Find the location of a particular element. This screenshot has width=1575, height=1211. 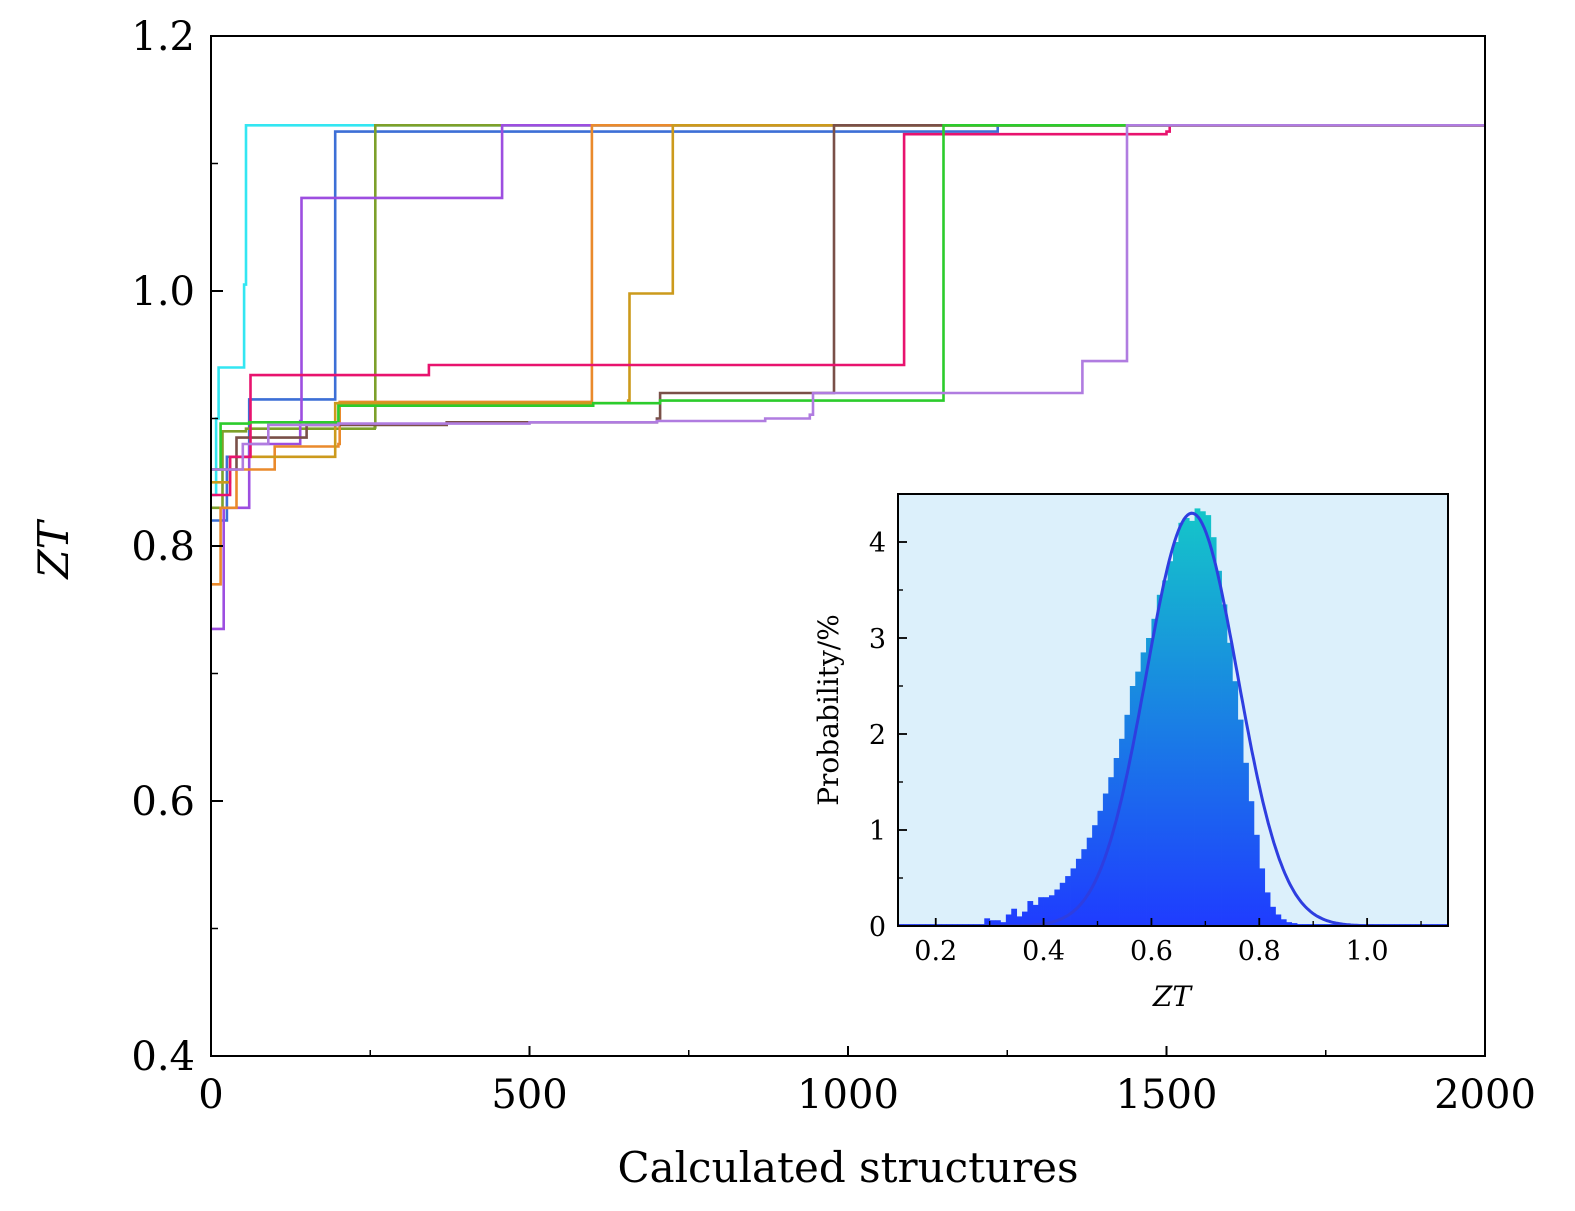

inset-bars-group is located at coordinates (1173, 717).